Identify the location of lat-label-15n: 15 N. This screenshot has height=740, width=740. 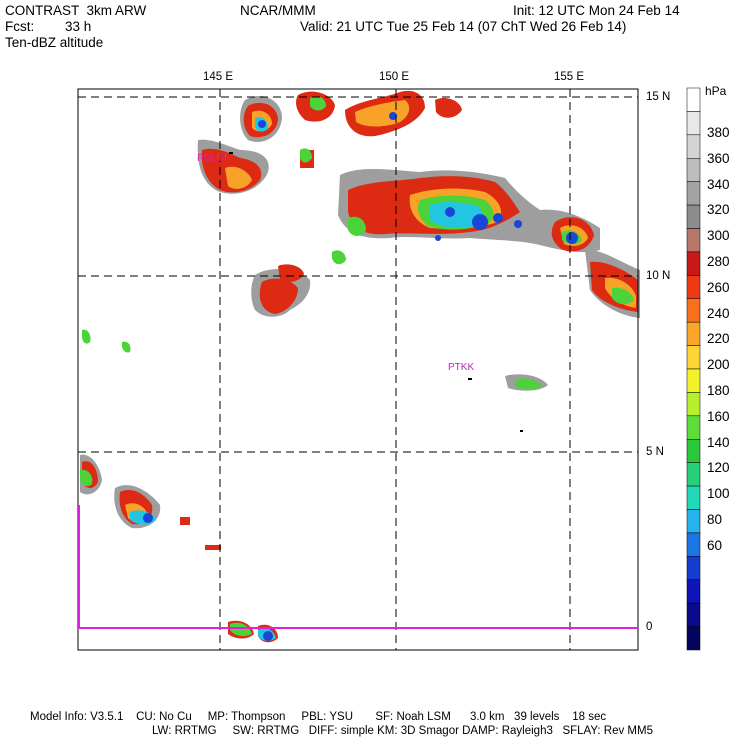
(658, 97).